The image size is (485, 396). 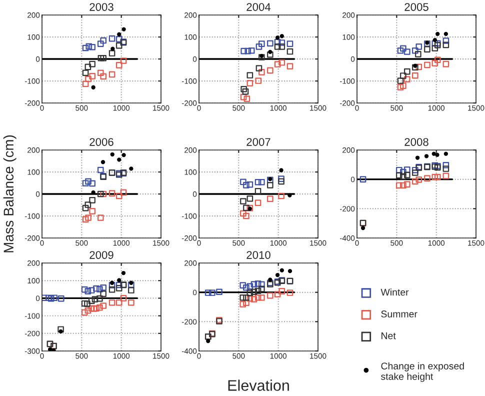 I want to click on chart-title: 2008, so click(x=416, y=142).